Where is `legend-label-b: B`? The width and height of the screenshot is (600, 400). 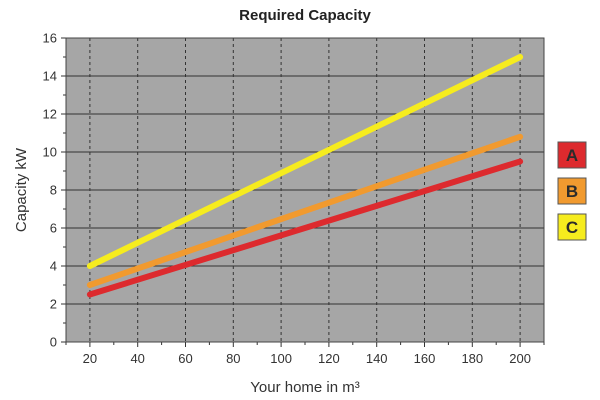
legend-label-b: B is located at coordinates (572, 191).